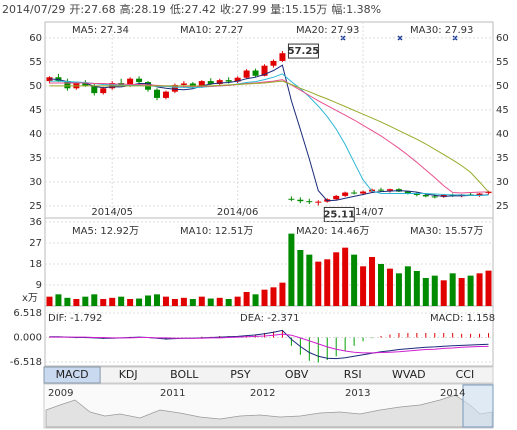 The width and height of the screenshot is (517, 430). Describe the element at coordinates (184, 374) in the screenshot. I see `tab: BOLL` at that location.